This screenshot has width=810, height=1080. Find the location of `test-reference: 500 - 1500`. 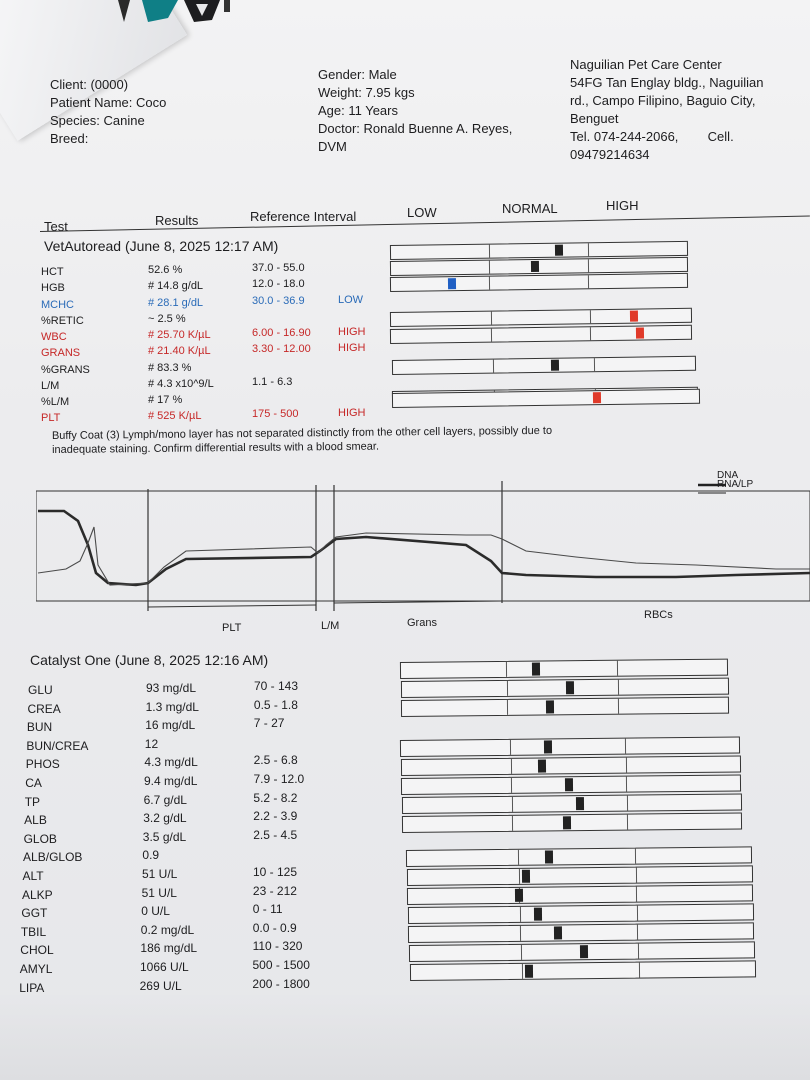

test-reference: 500 - 1500 is located at coordinates (281, 965).